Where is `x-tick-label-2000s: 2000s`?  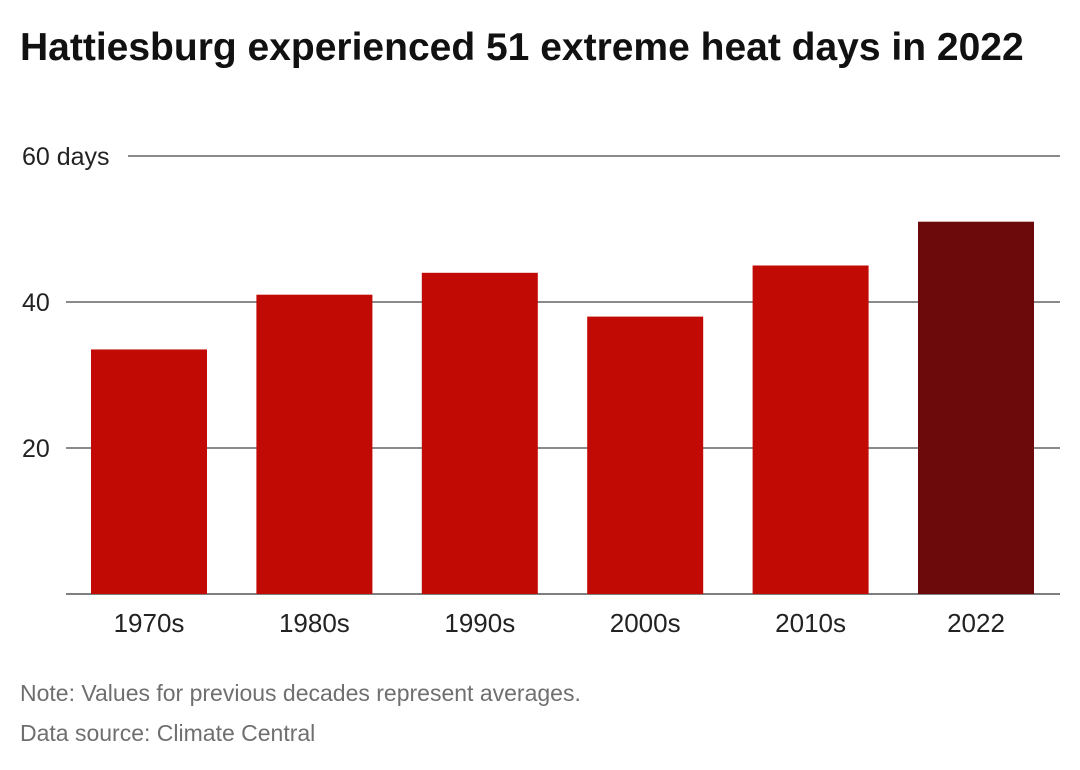
x-tick-label-2000s: 2000s is located at coordinates (645, 623).